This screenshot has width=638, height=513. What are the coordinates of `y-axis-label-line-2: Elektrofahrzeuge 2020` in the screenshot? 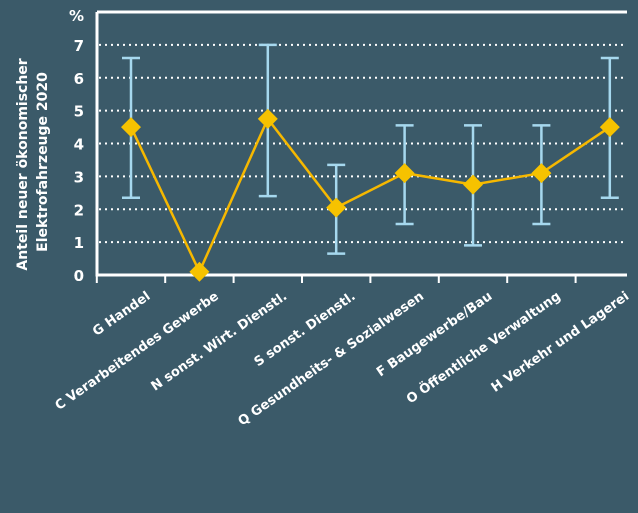 It's located at (43, 162).